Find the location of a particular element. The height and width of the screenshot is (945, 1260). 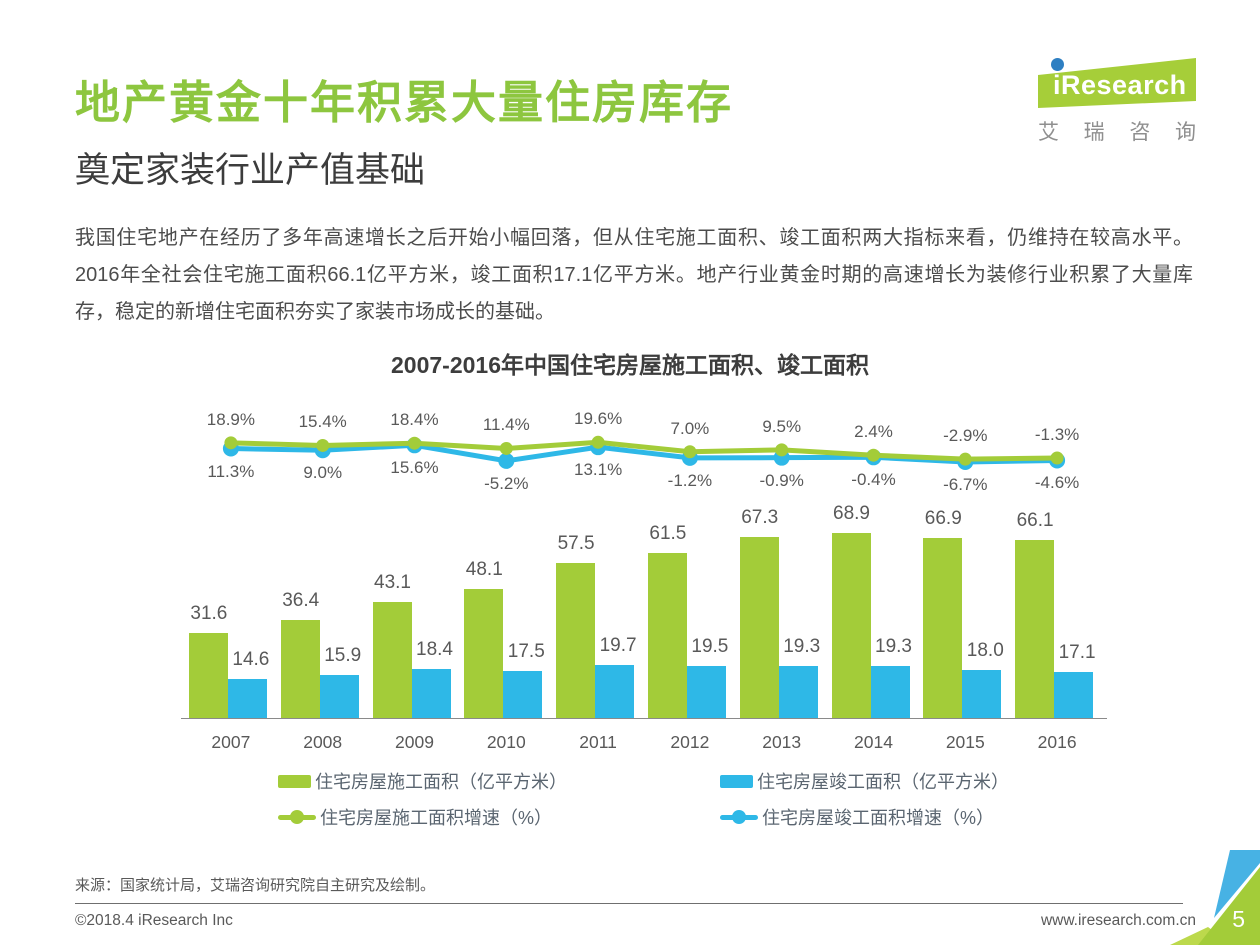

legend-label: 住宅房屋竣工面积（亿平方米） is located at coordinates (883, 782).